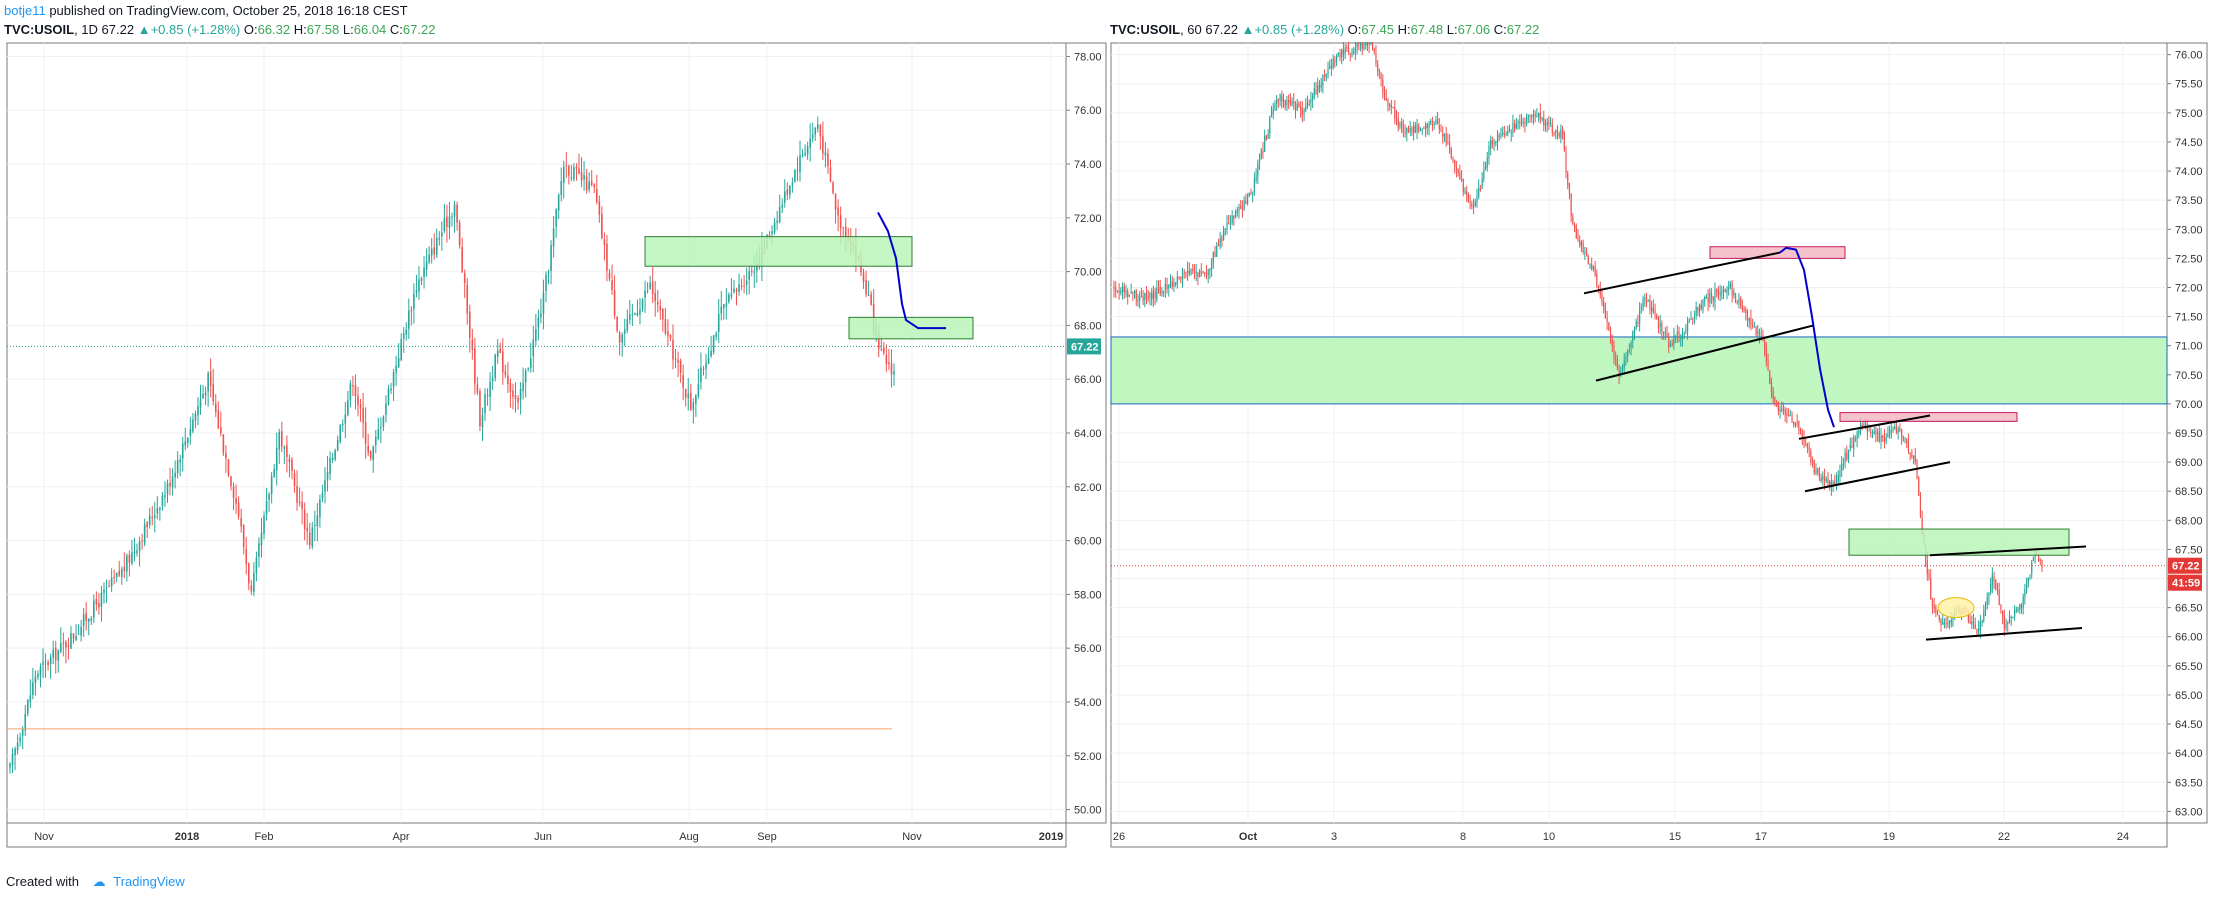  What do you see at coordinates (1088, 542) in the screenshot?
I see `y-tick-label: 60.00` at bounding box center [1088, 542].